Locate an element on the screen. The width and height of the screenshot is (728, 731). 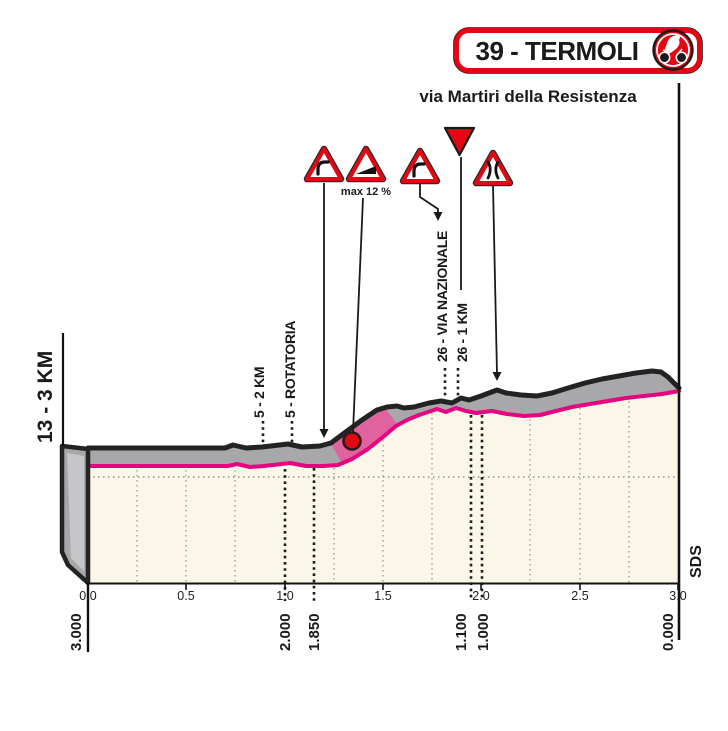
waypoint-label: 5 - ROTATORIA is located at coordinates (290, 369).